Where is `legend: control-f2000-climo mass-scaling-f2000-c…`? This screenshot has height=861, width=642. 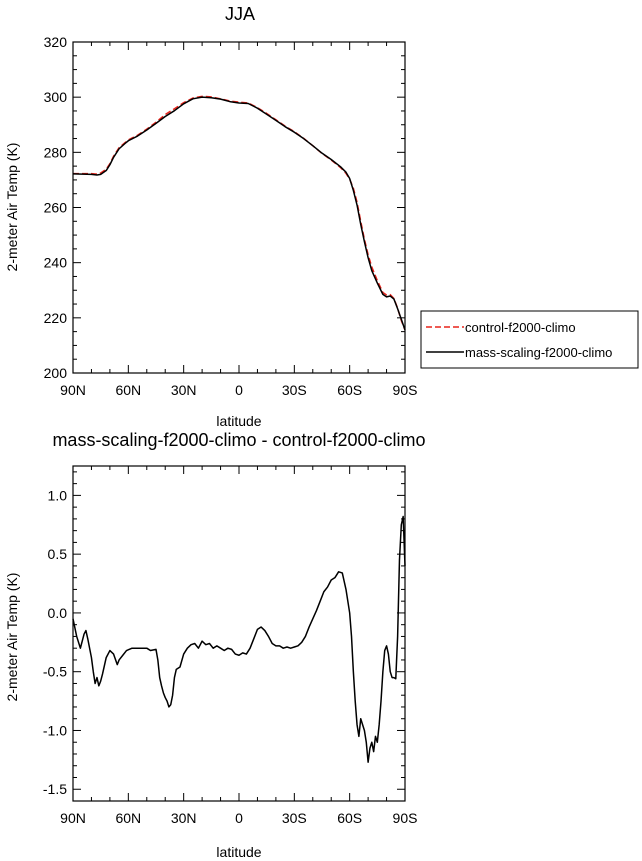
legend: control-f2000-climo mass-scaling-f2000-c… is located at coordinates (529, 339).